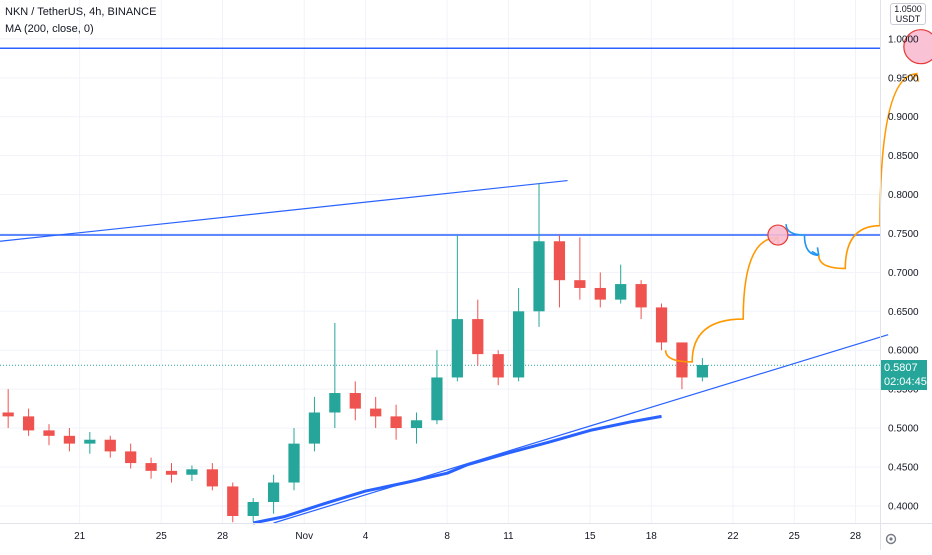  What do you see at coordinates (591, 536) in the screenshot?
I see `x-tick-label: 15` at bounding box center [591, 536].